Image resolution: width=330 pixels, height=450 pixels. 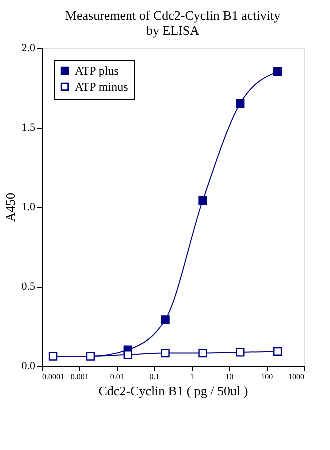 What do you see at coordinates (296, 377) in the screenshot?
I see `x-tick-label: 1000` at bounding box center [296, 377].